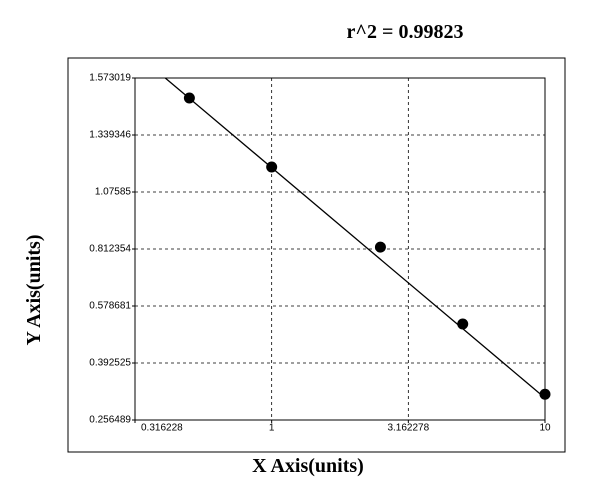 This screenshot has width=595, height=490. I want to click on y-tick-label: 0.812354, so click(110, 249).